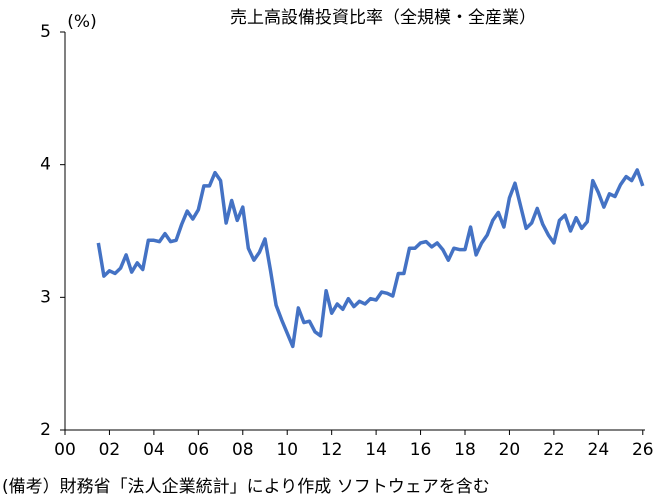 The height and width of the screenshot is (499, 658). Describe the element at coordinates (154, 450) in the screenshot. I see `x-tick-label: 04` at that location.